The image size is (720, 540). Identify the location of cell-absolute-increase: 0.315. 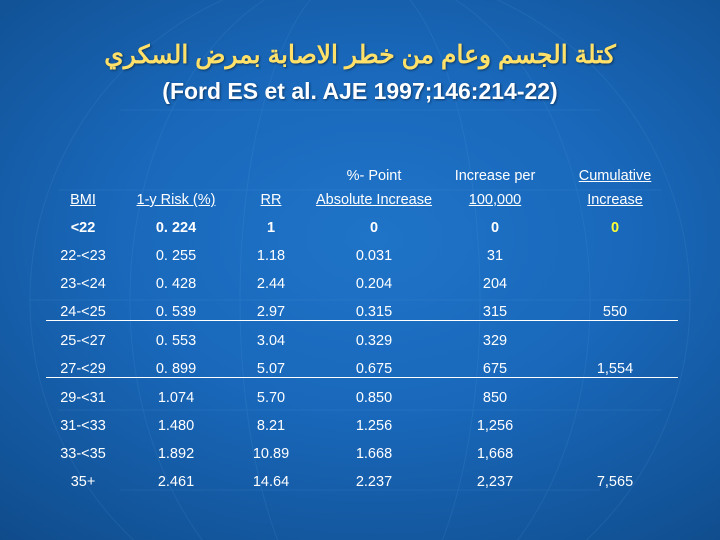
(374, 306).